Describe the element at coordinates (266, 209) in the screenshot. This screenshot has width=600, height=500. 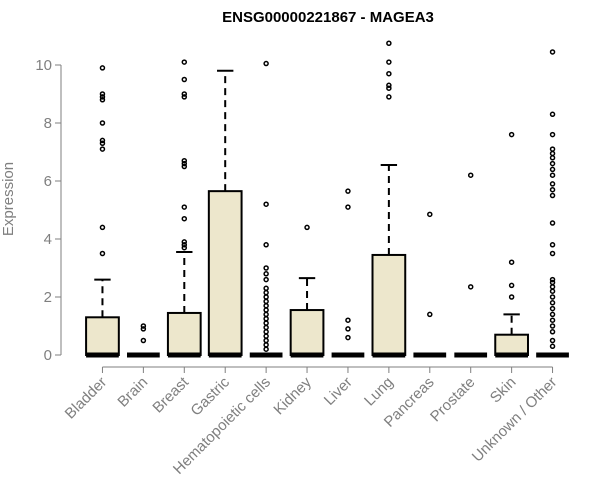
I see `box-hematopoietic-cells` at that location.